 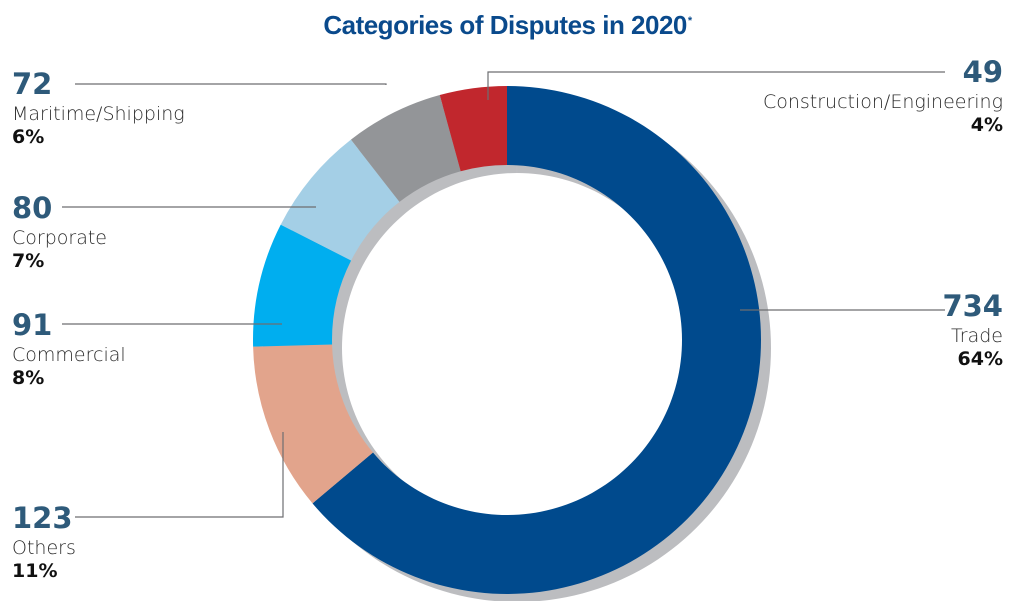 What do you see at coordinates (982, 72) in the screenshot?
I see `callout-value: 49` at bounding box center [982, 72].